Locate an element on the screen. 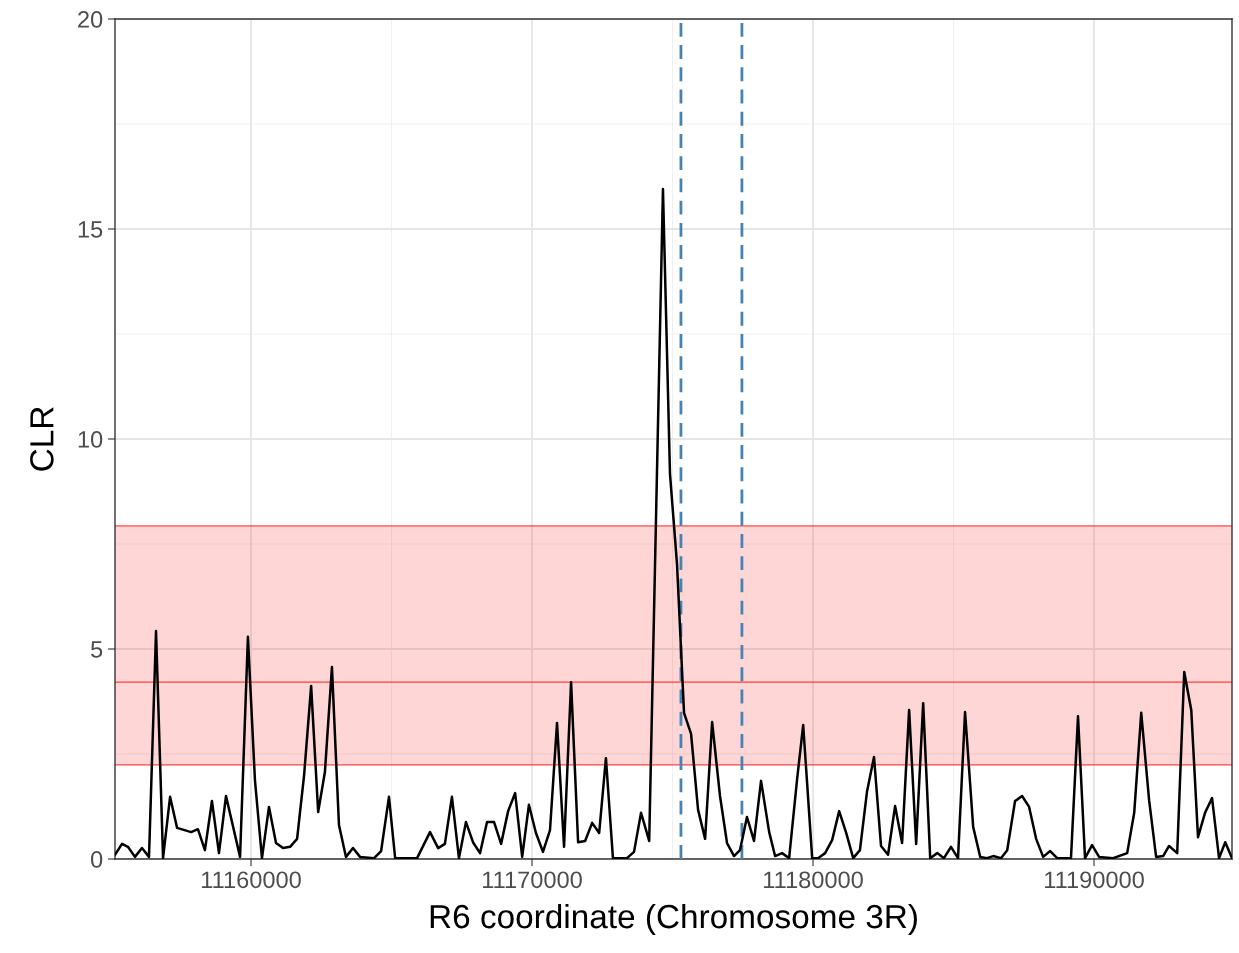  x-axis-title: R6 coordinate (Chromosome 3R) is located at coordinates (673, 919).